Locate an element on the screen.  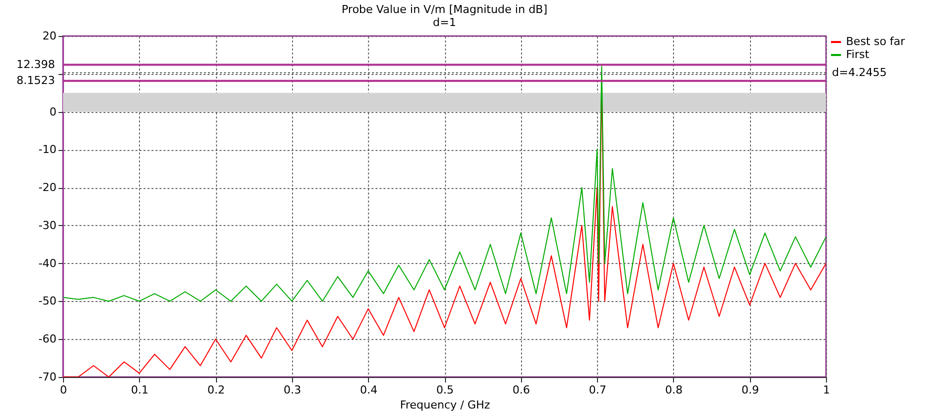
ref-line-label: 12.398 is located at coordinates (35, 64).